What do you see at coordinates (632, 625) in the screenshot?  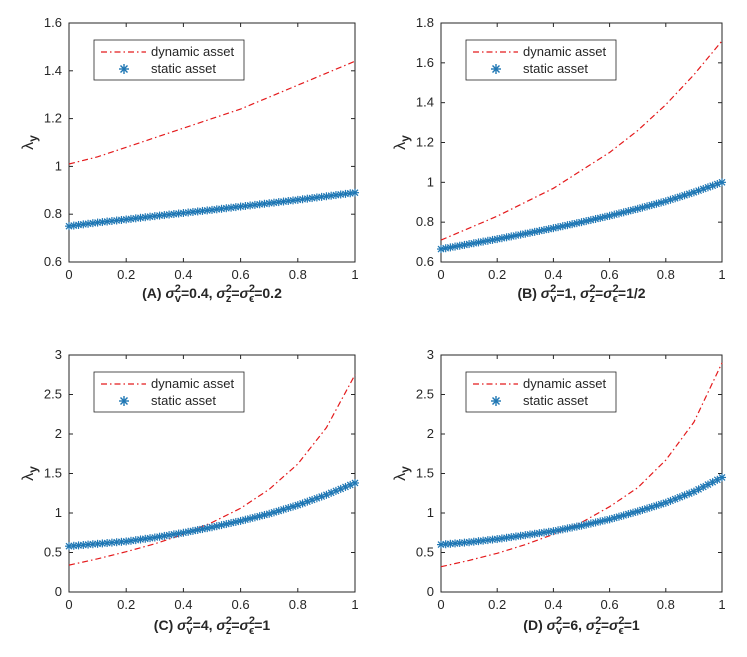 I see `caption-value: =1` at bounding box center [632, 625].